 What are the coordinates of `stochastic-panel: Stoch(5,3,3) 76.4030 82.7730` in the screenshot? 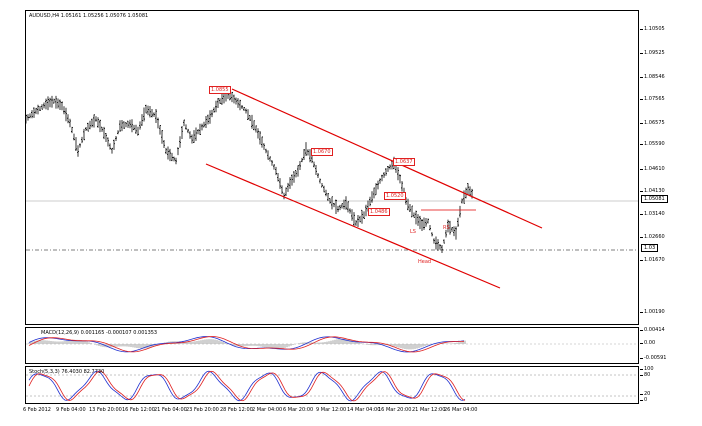 It's located at (332, 385).